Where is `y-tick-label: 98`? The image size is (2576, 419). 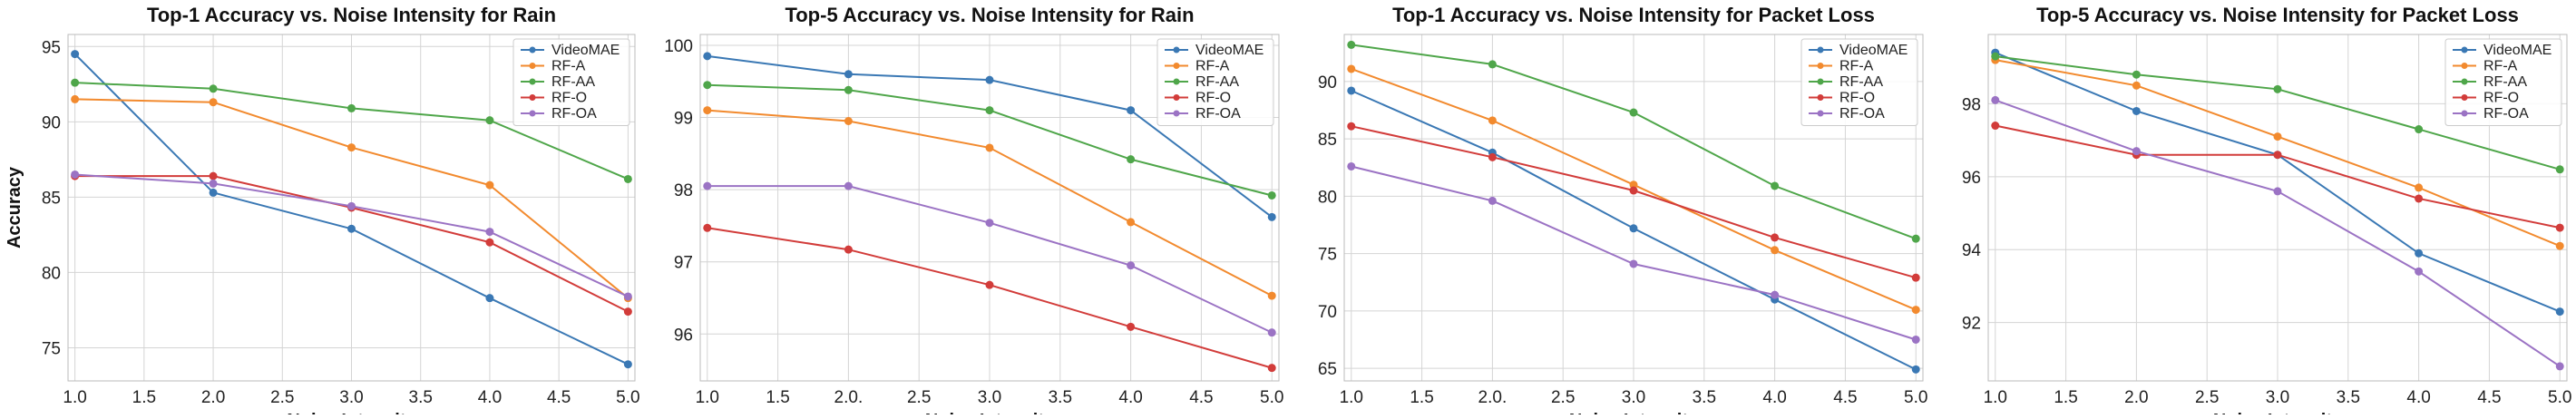 y-tick-label: 98 is located at coordinates (1971, 104).